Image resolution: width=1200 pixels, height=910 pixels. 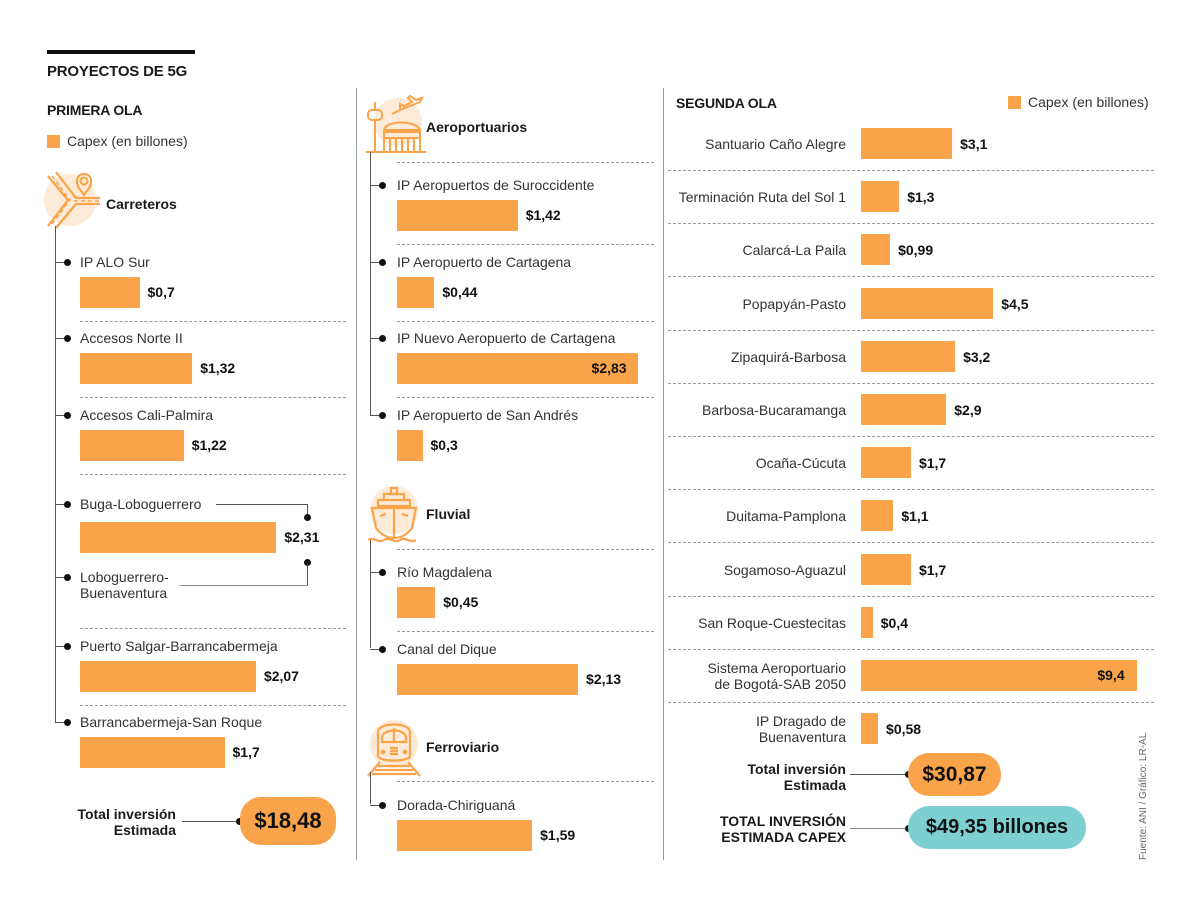 I want to click on item-label: Accesos Norte II, so click(x=131, y=338).